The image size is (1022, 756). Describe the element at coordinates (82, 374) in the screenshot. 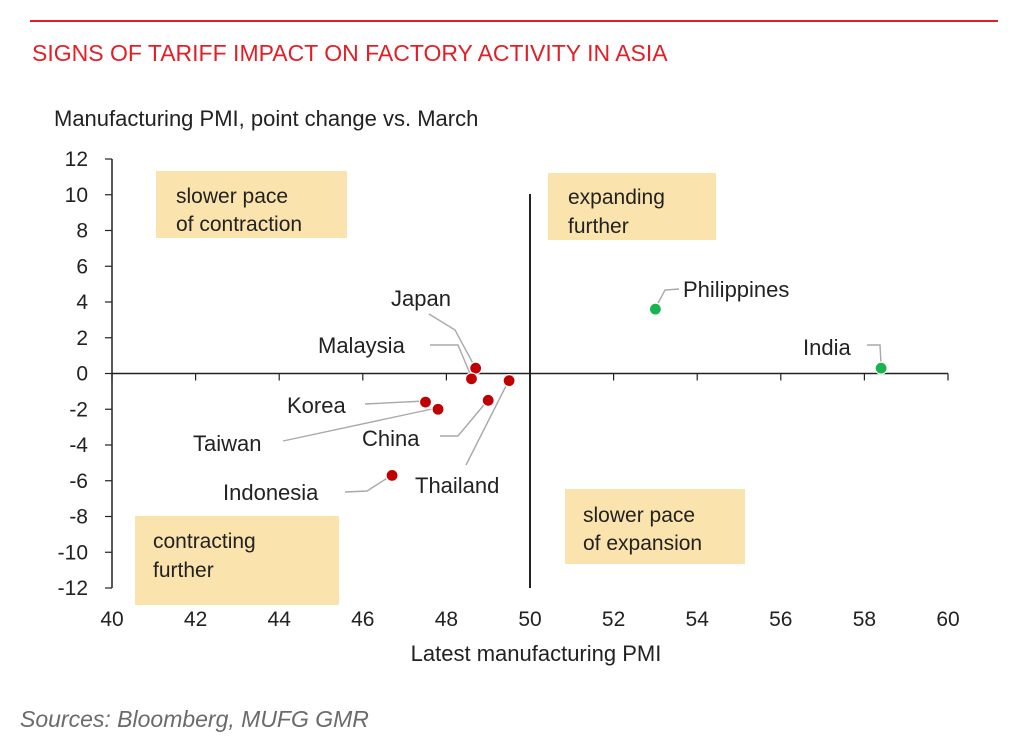

I see `y-tick-label: 0` at that location.